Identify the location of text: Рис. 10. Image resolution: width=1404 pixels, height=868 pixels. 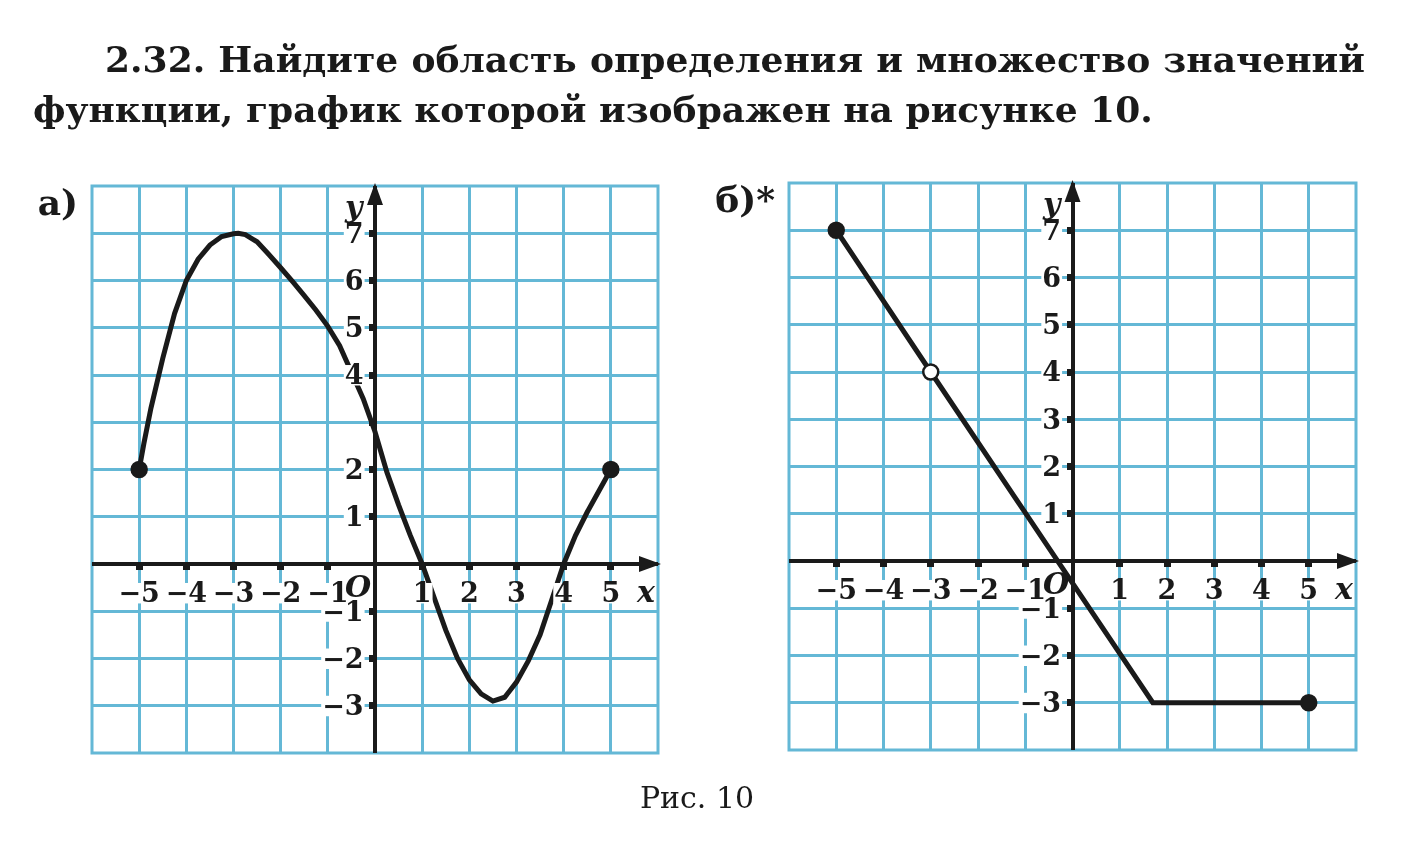
(697, 797).